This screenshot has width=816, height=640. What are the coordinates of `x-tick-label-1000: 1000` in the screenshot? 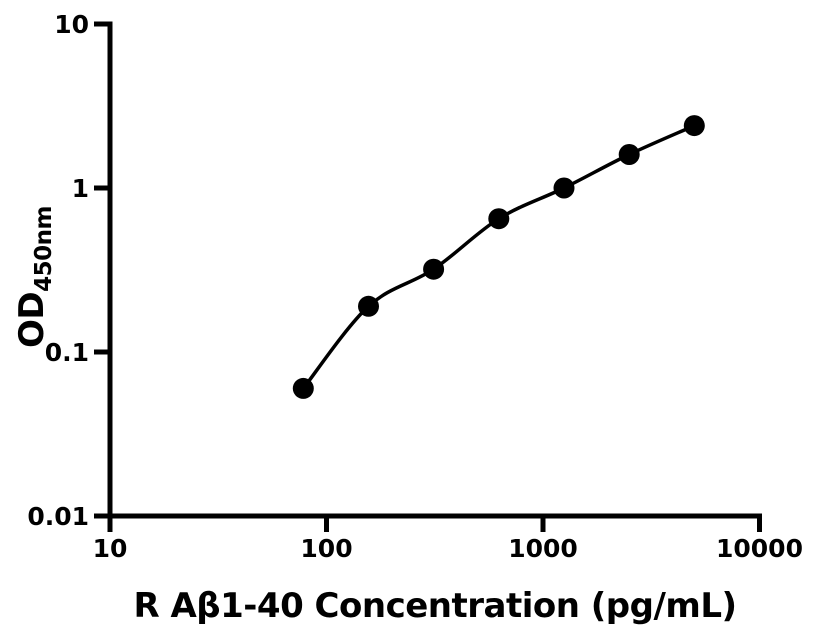 It's located at (543, 548).